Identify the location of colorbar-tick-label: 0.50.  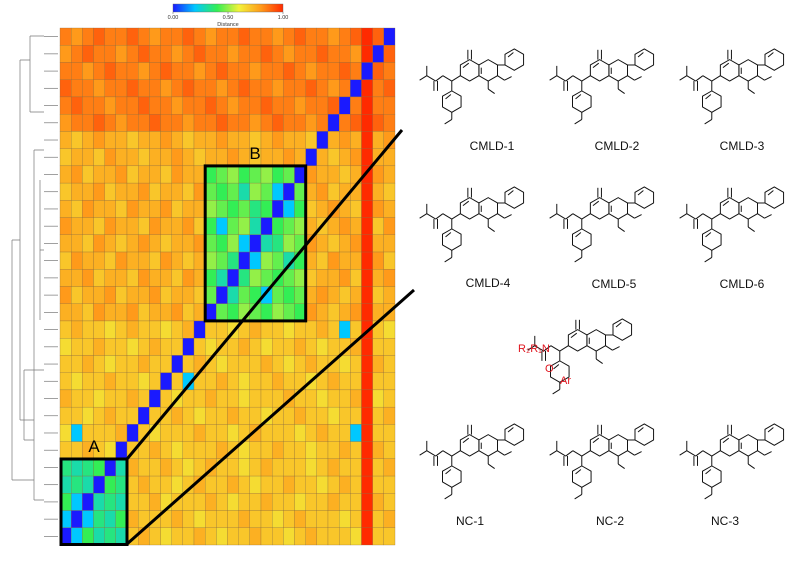
(228, 18).